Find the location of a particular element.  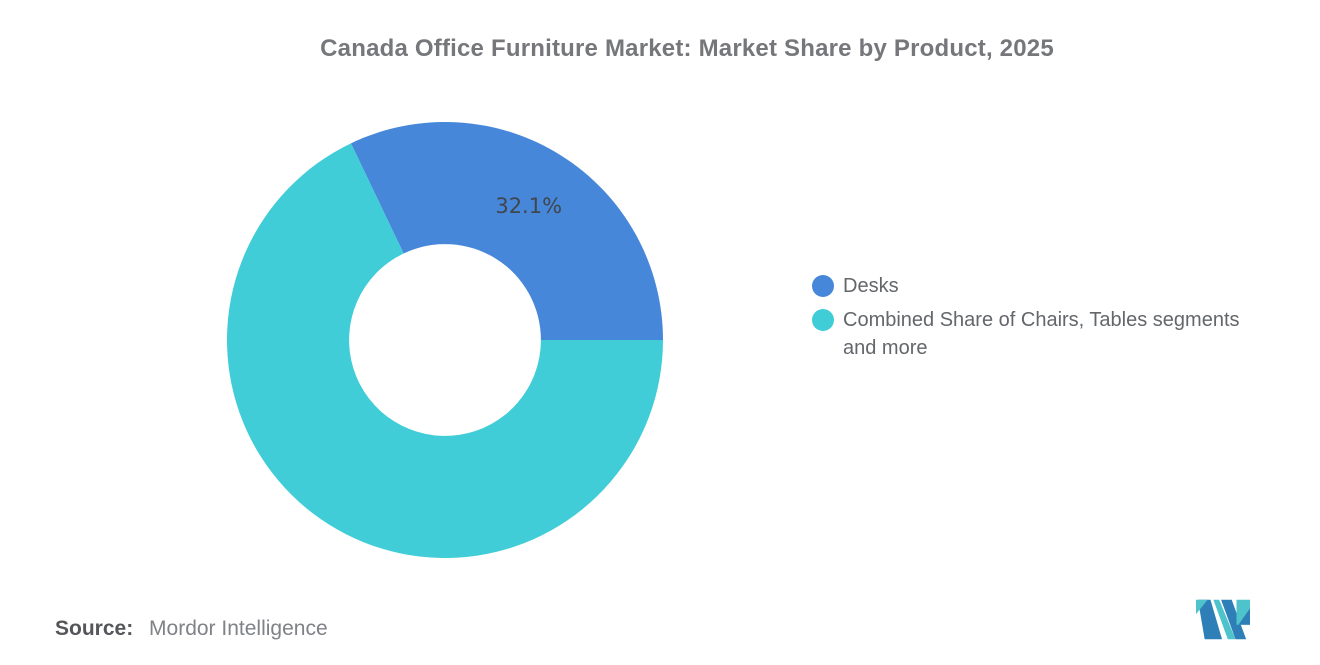

pie-data-label-0: 32.1% is located at coordinates (528, 206).